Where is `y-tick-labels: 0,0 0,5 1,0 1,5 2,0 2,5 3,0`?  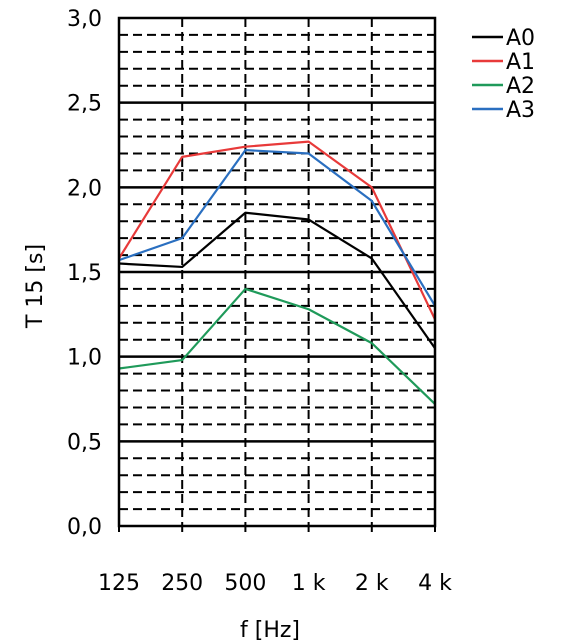
y-tick-labels: 0,0 0,5 1,0 1,5 2,0 2,5 3,0 is located at coordinates (84, 273).